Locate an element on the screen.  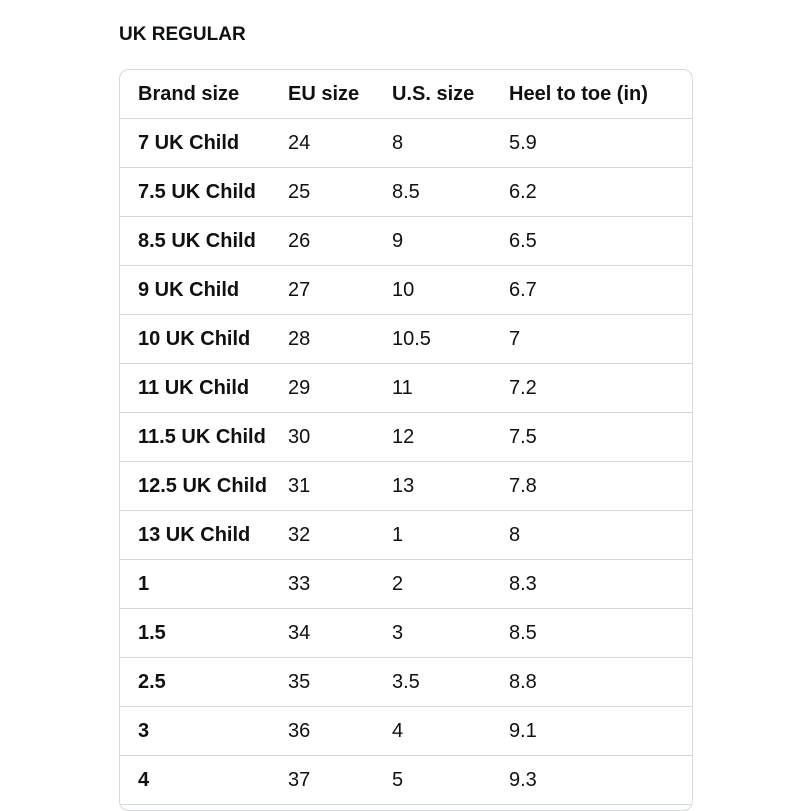
header-heel-to-toe: Heel to toe (in) is located at coordinates (600, 94).